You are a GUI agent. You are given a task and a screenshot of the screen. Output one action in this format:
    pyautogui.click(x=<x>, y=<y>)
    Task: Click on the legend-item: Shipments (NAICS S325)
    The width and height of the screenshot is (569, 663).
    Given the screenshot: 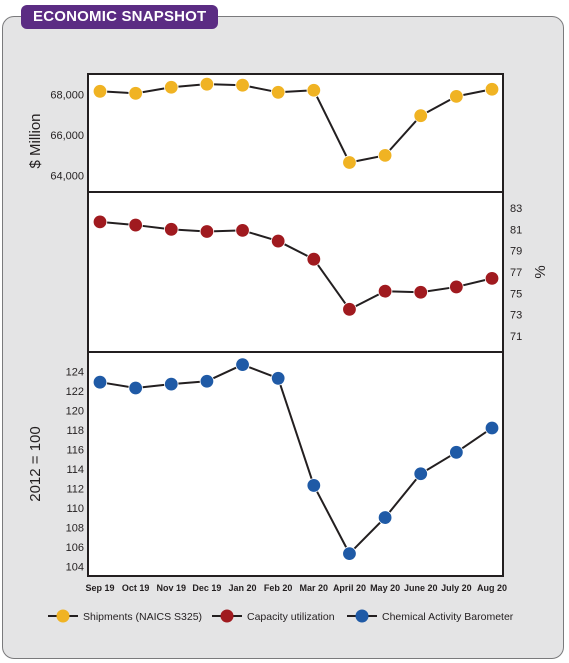 What is the action you would take?
    pyautogui.click(x=125, y=616)
    